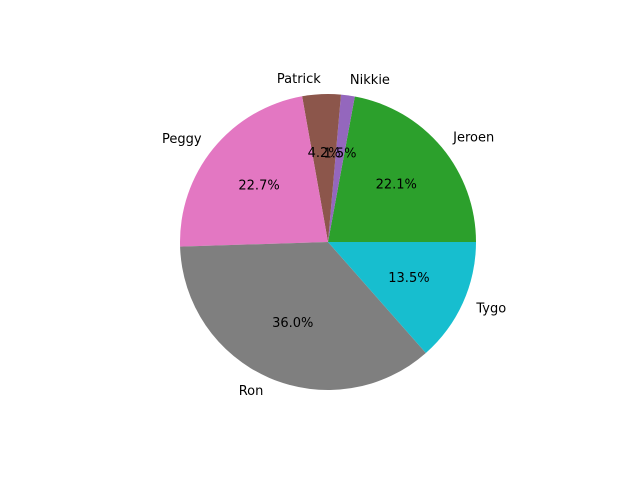 The height and width of the screenshot is (480, 640). I want to click on slice-label-ron: Ron, so click(251, 391).